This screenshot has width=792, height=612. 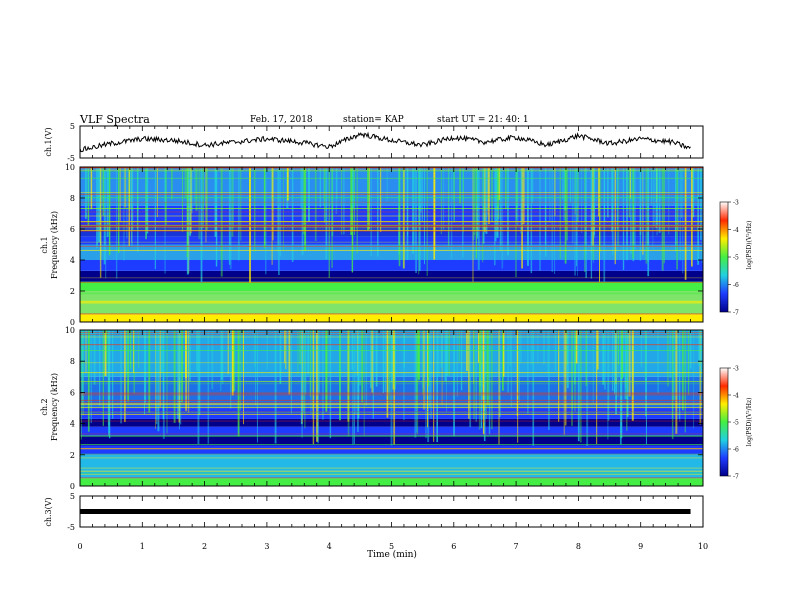 I want to click on y-tick-label: 8, so click(x=72, y=198).